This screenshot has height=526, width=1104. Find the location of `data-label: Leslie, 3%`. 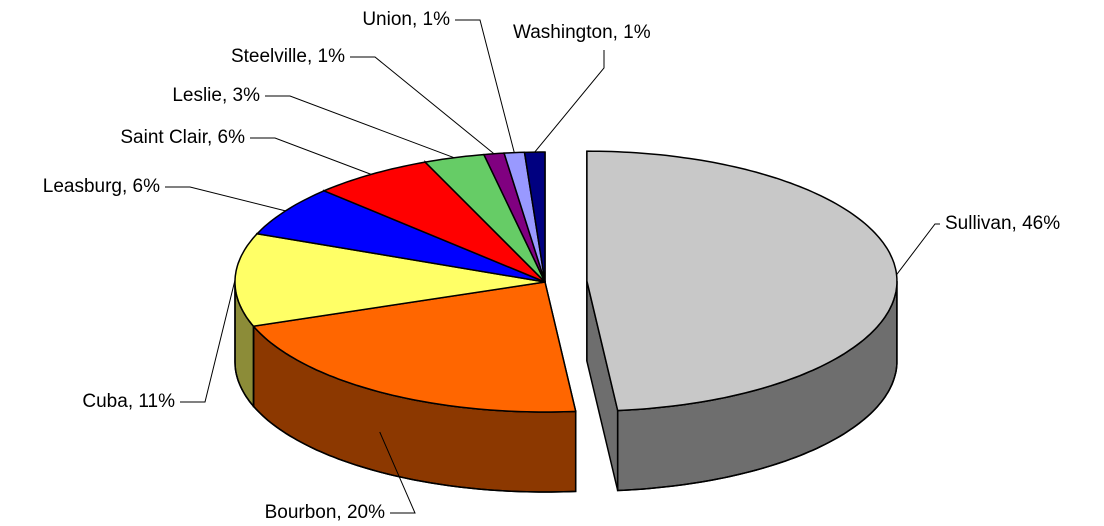

data-label: Leslie, 3% is located at coordinates (216, 95).